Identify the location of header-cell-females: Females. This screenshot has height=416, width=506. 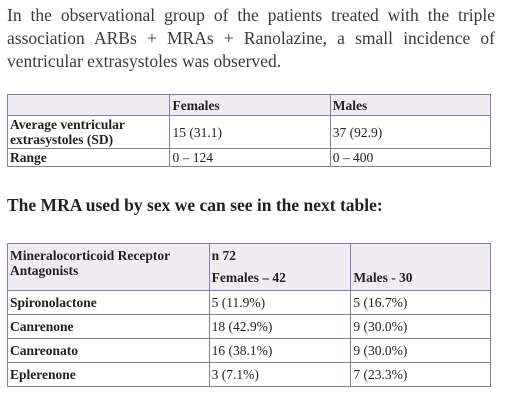
(250, 105).